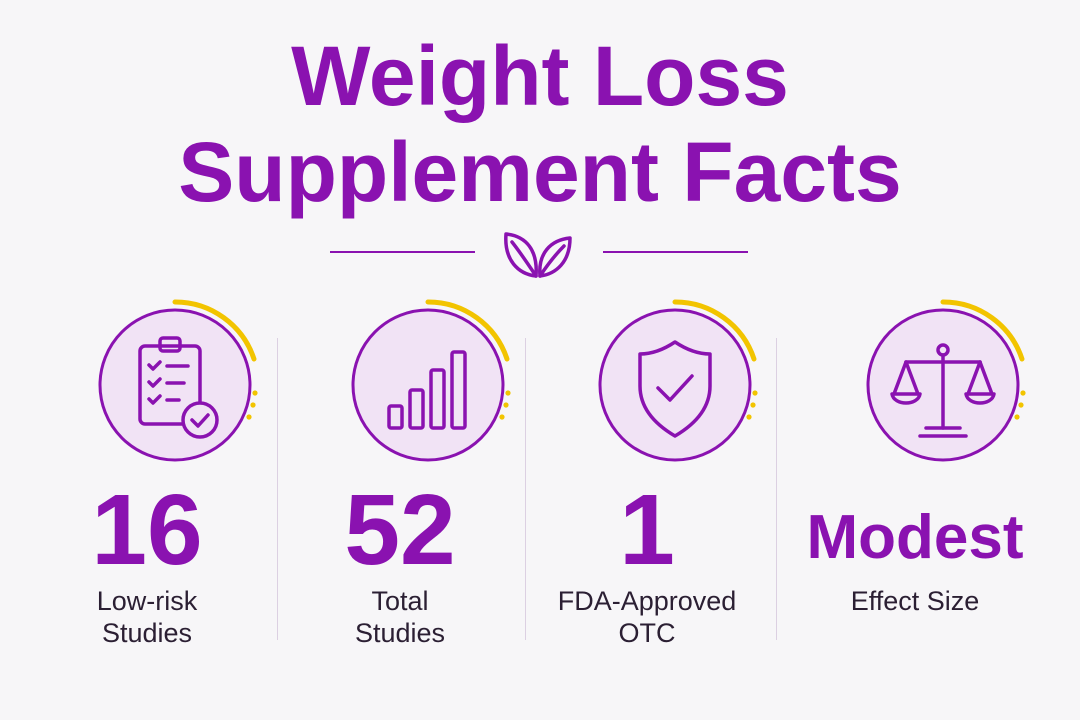 The height and width of the screenshot is (720, 1080). Describe the element at coordinates (402, 252) in the screenshot. I see `divider-rule-left` at that location.